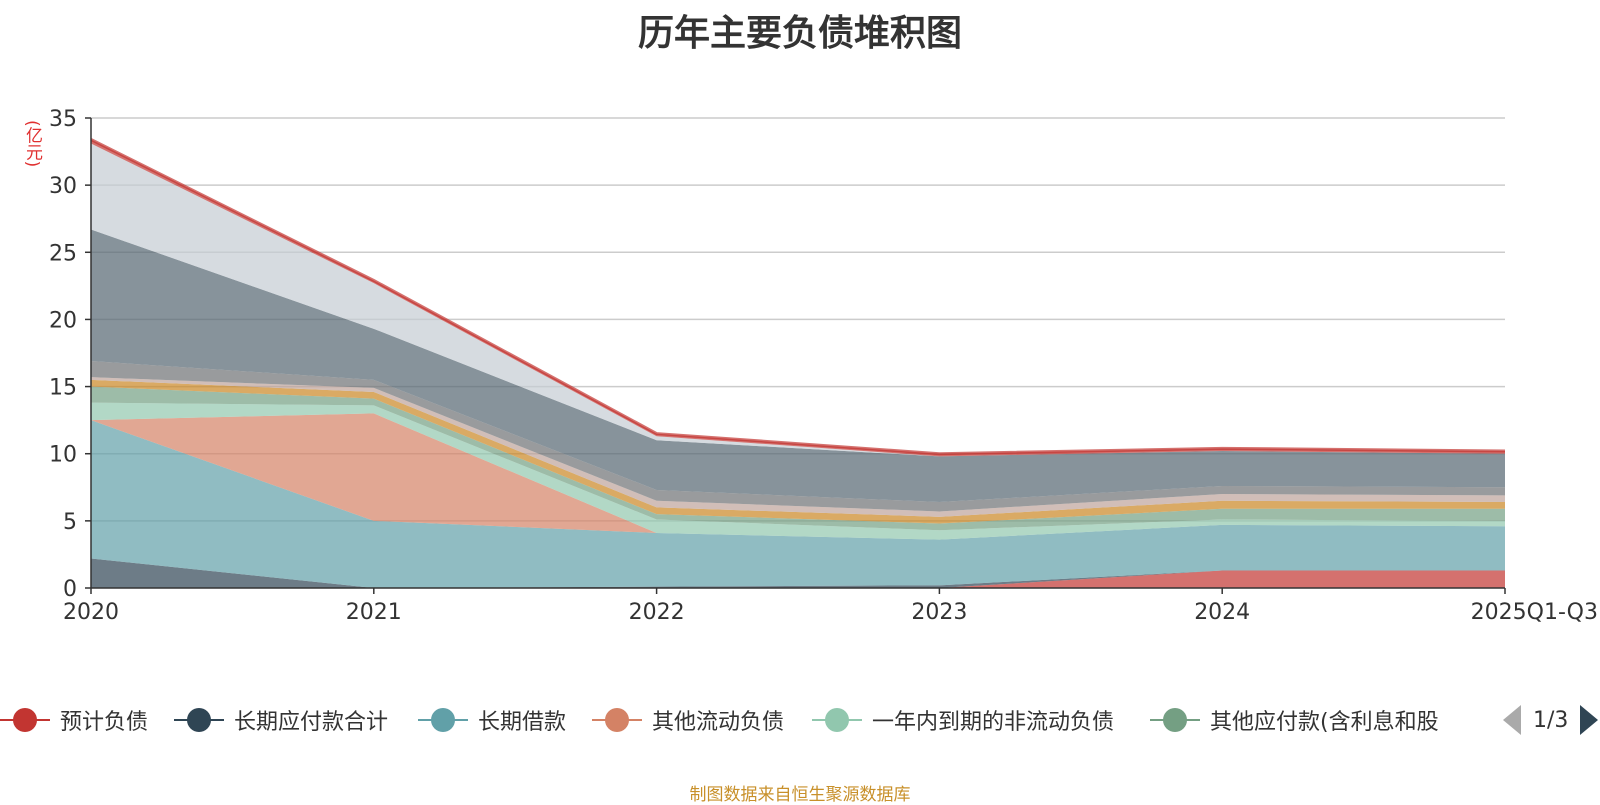 The width and height of the screenshot is (1600, 805). What do you see at coordinates (32, 144) in the screenshot?
I see `y-axis-unit-label: (亿元)` at bounding box center [32, 144].